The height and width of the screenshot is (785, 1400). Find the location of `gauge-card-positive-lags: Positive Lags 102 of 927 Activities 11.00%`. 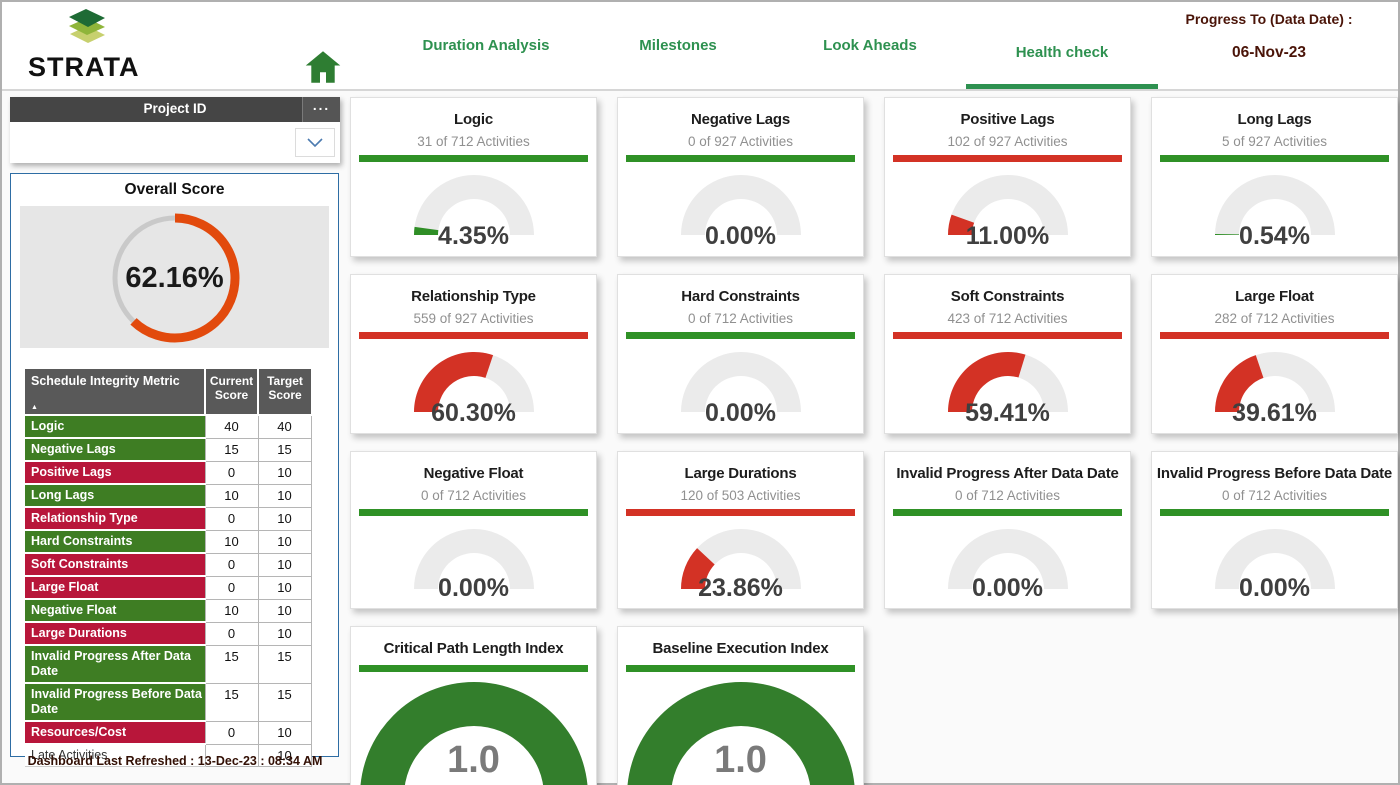

gauge-card-positive-lags: Positive Lags 102 of 927 Activities 11.00% is located at coordinates (1007, 177).